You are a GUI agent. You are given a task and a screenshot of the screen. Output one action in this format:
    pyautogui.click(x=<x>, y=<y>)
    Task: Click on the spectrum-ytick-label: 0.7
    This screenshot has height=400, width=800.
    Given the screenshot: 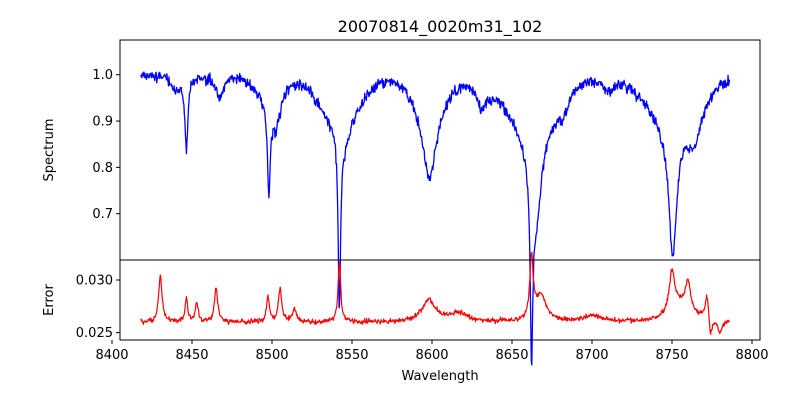 What is the action you would take?
    pyautogui.click(x=102, y=214)
    